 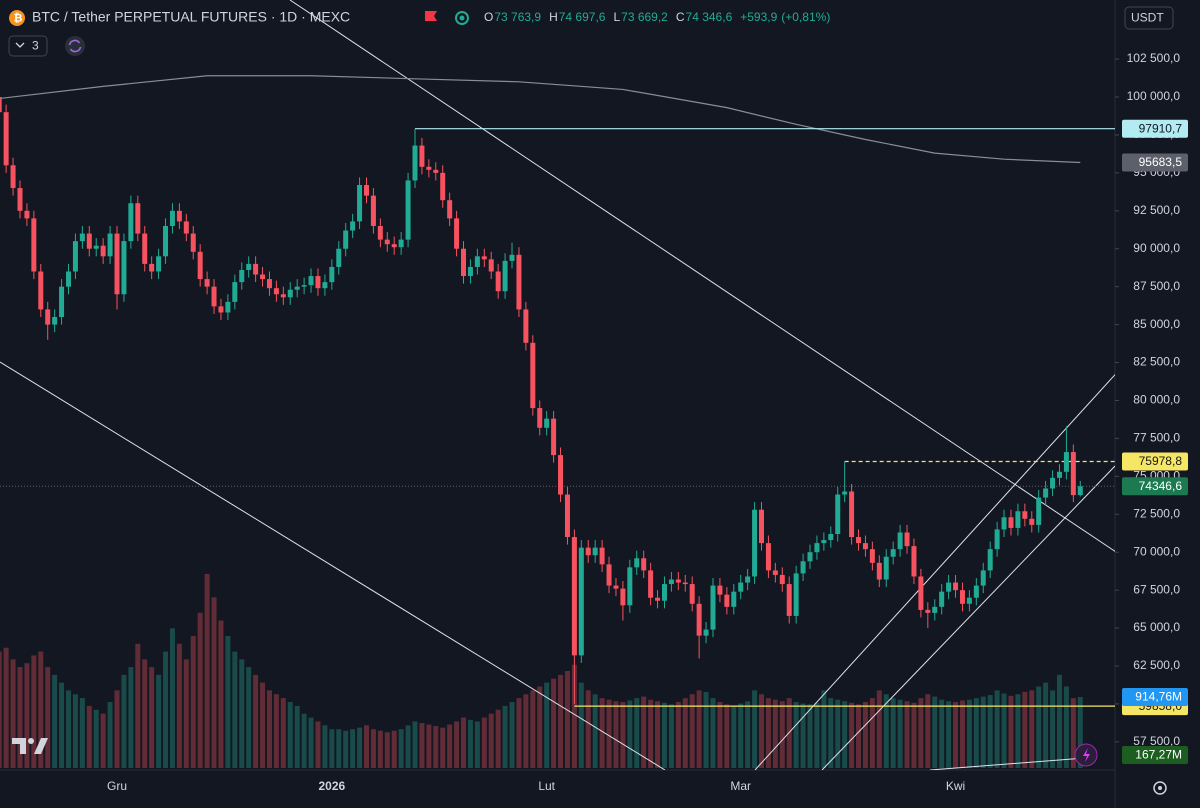 I want to click on price-box-label: 74346,6, so click(x=1161, y=486).